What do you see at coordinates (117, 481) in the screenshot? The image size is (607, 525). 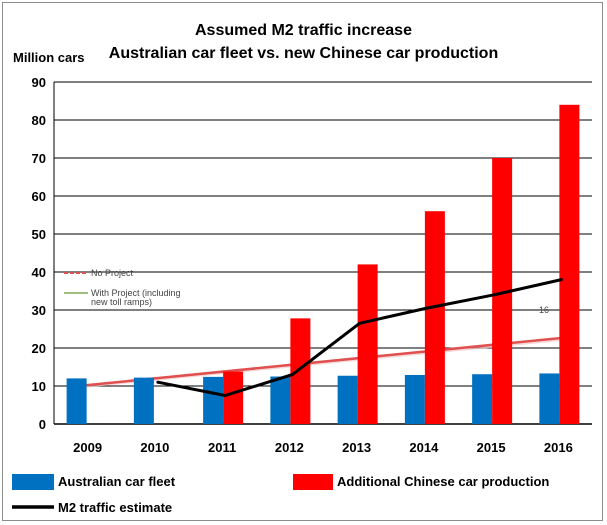 I see `legend-label-australian-fleet: Australian car fleet` at bounding box center [117, 481].